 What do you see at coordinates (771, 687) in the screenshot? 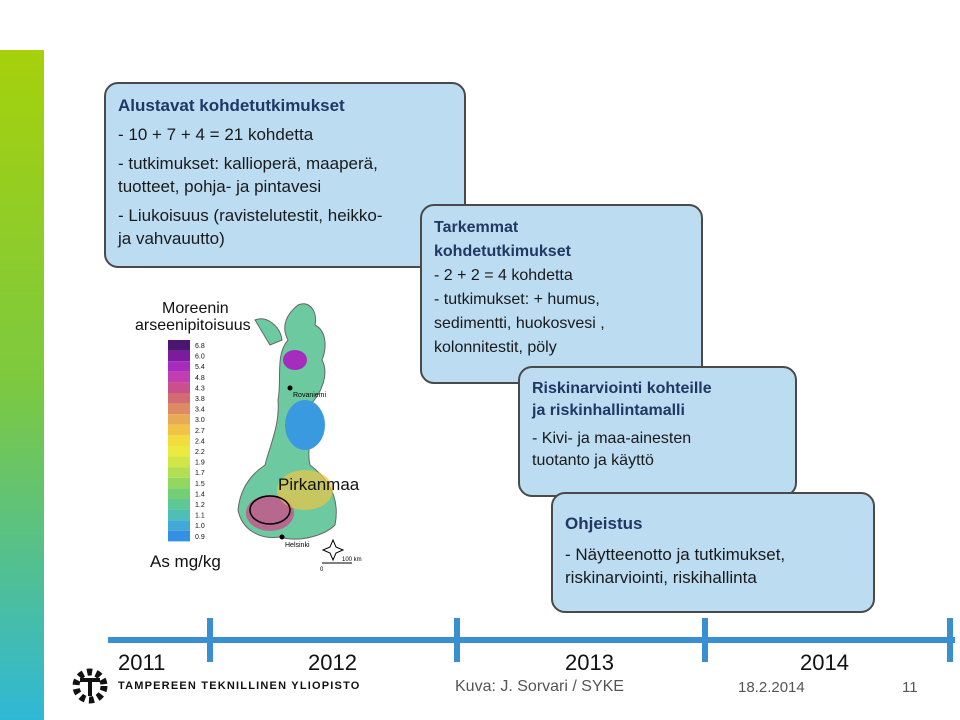
I see `date: 18.2.2014` at bounding box center [771, 687].